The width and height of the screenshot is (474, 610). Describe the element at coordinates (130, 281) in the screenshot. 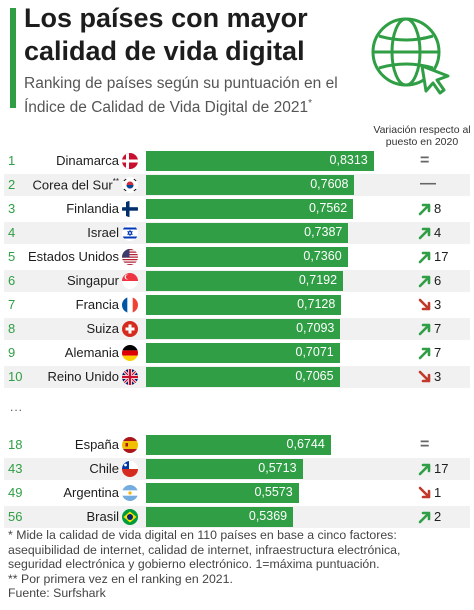

I see `flag-singapore-icon` at that location.